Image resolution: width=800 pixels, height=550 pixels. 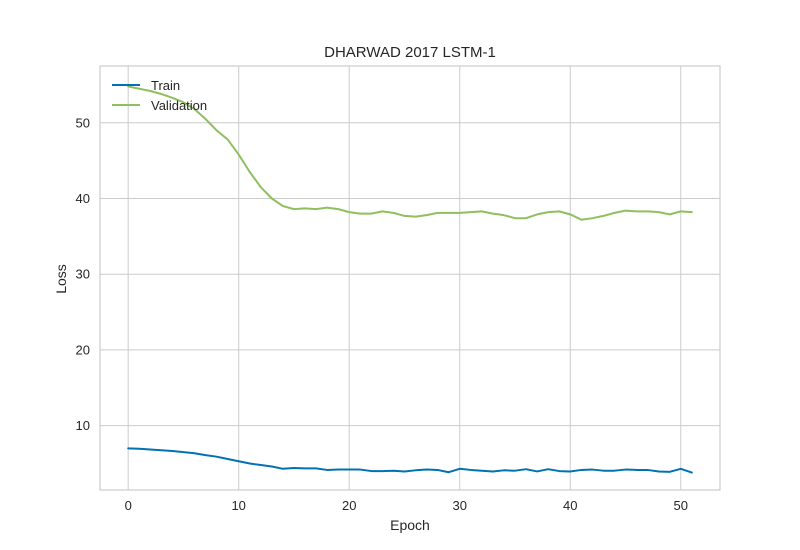 I want to click on legend-train-label: Train, so click(x=165, y=85).